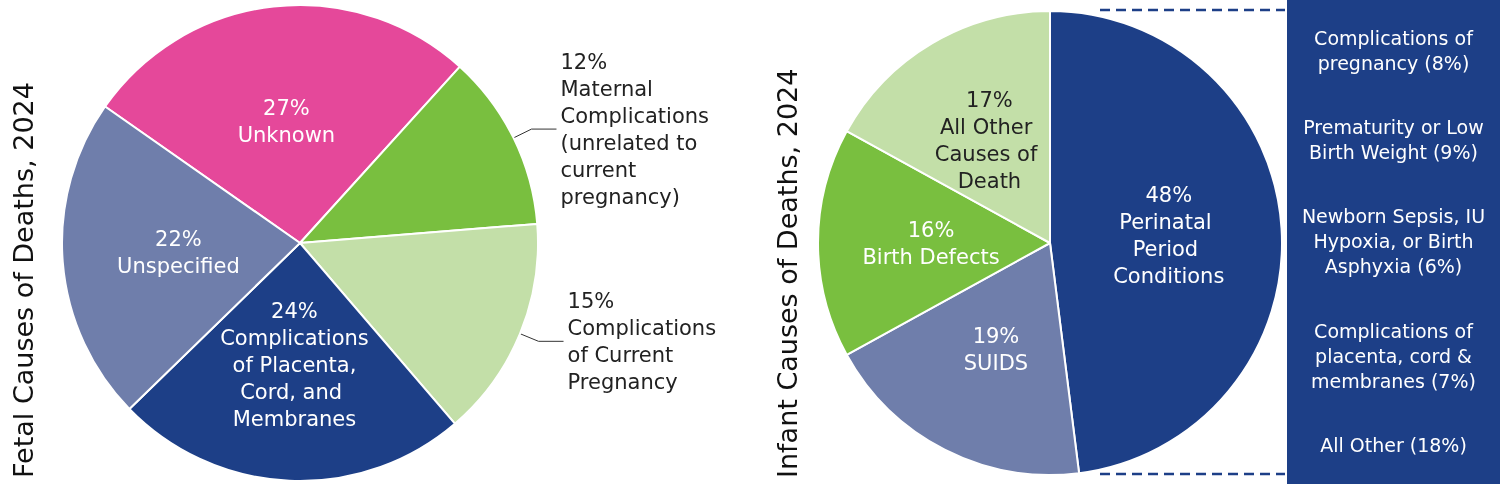 The height and width of the screenshot is (484, 1509). I want to click on slice-label: All Other Causes of Death, so click(989, 154).